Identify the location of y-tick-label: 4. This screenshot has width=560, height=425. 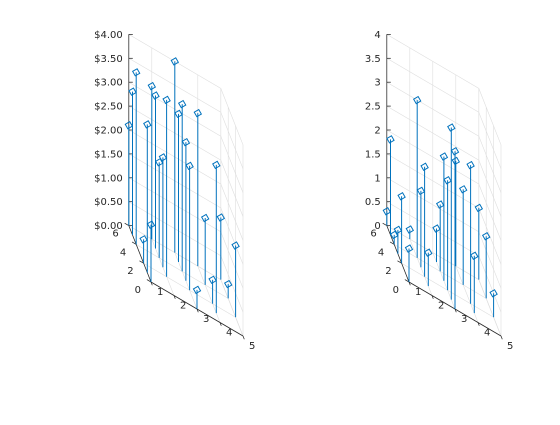
(381, 252).